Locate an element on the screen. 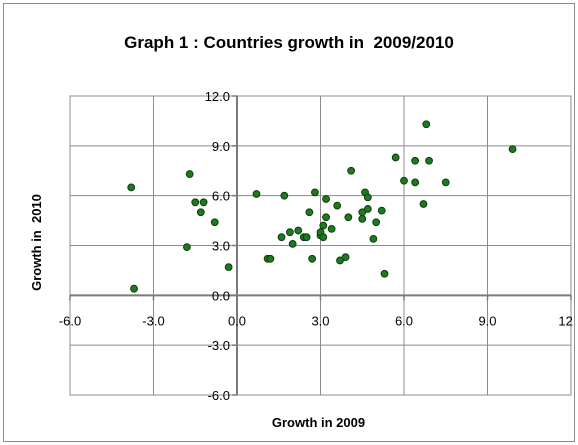 This screenshot has height=445, width=578. x-tick-label: -3.0 is located at coordinates (153, 320).